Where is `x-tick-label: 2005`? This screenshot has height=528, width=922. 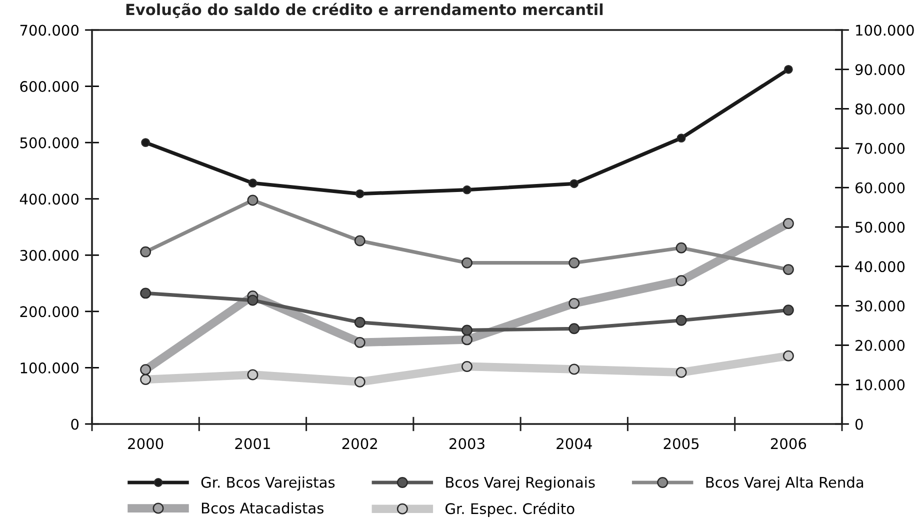
x-tick-label: 2005 is located at coordinates (681, 444).